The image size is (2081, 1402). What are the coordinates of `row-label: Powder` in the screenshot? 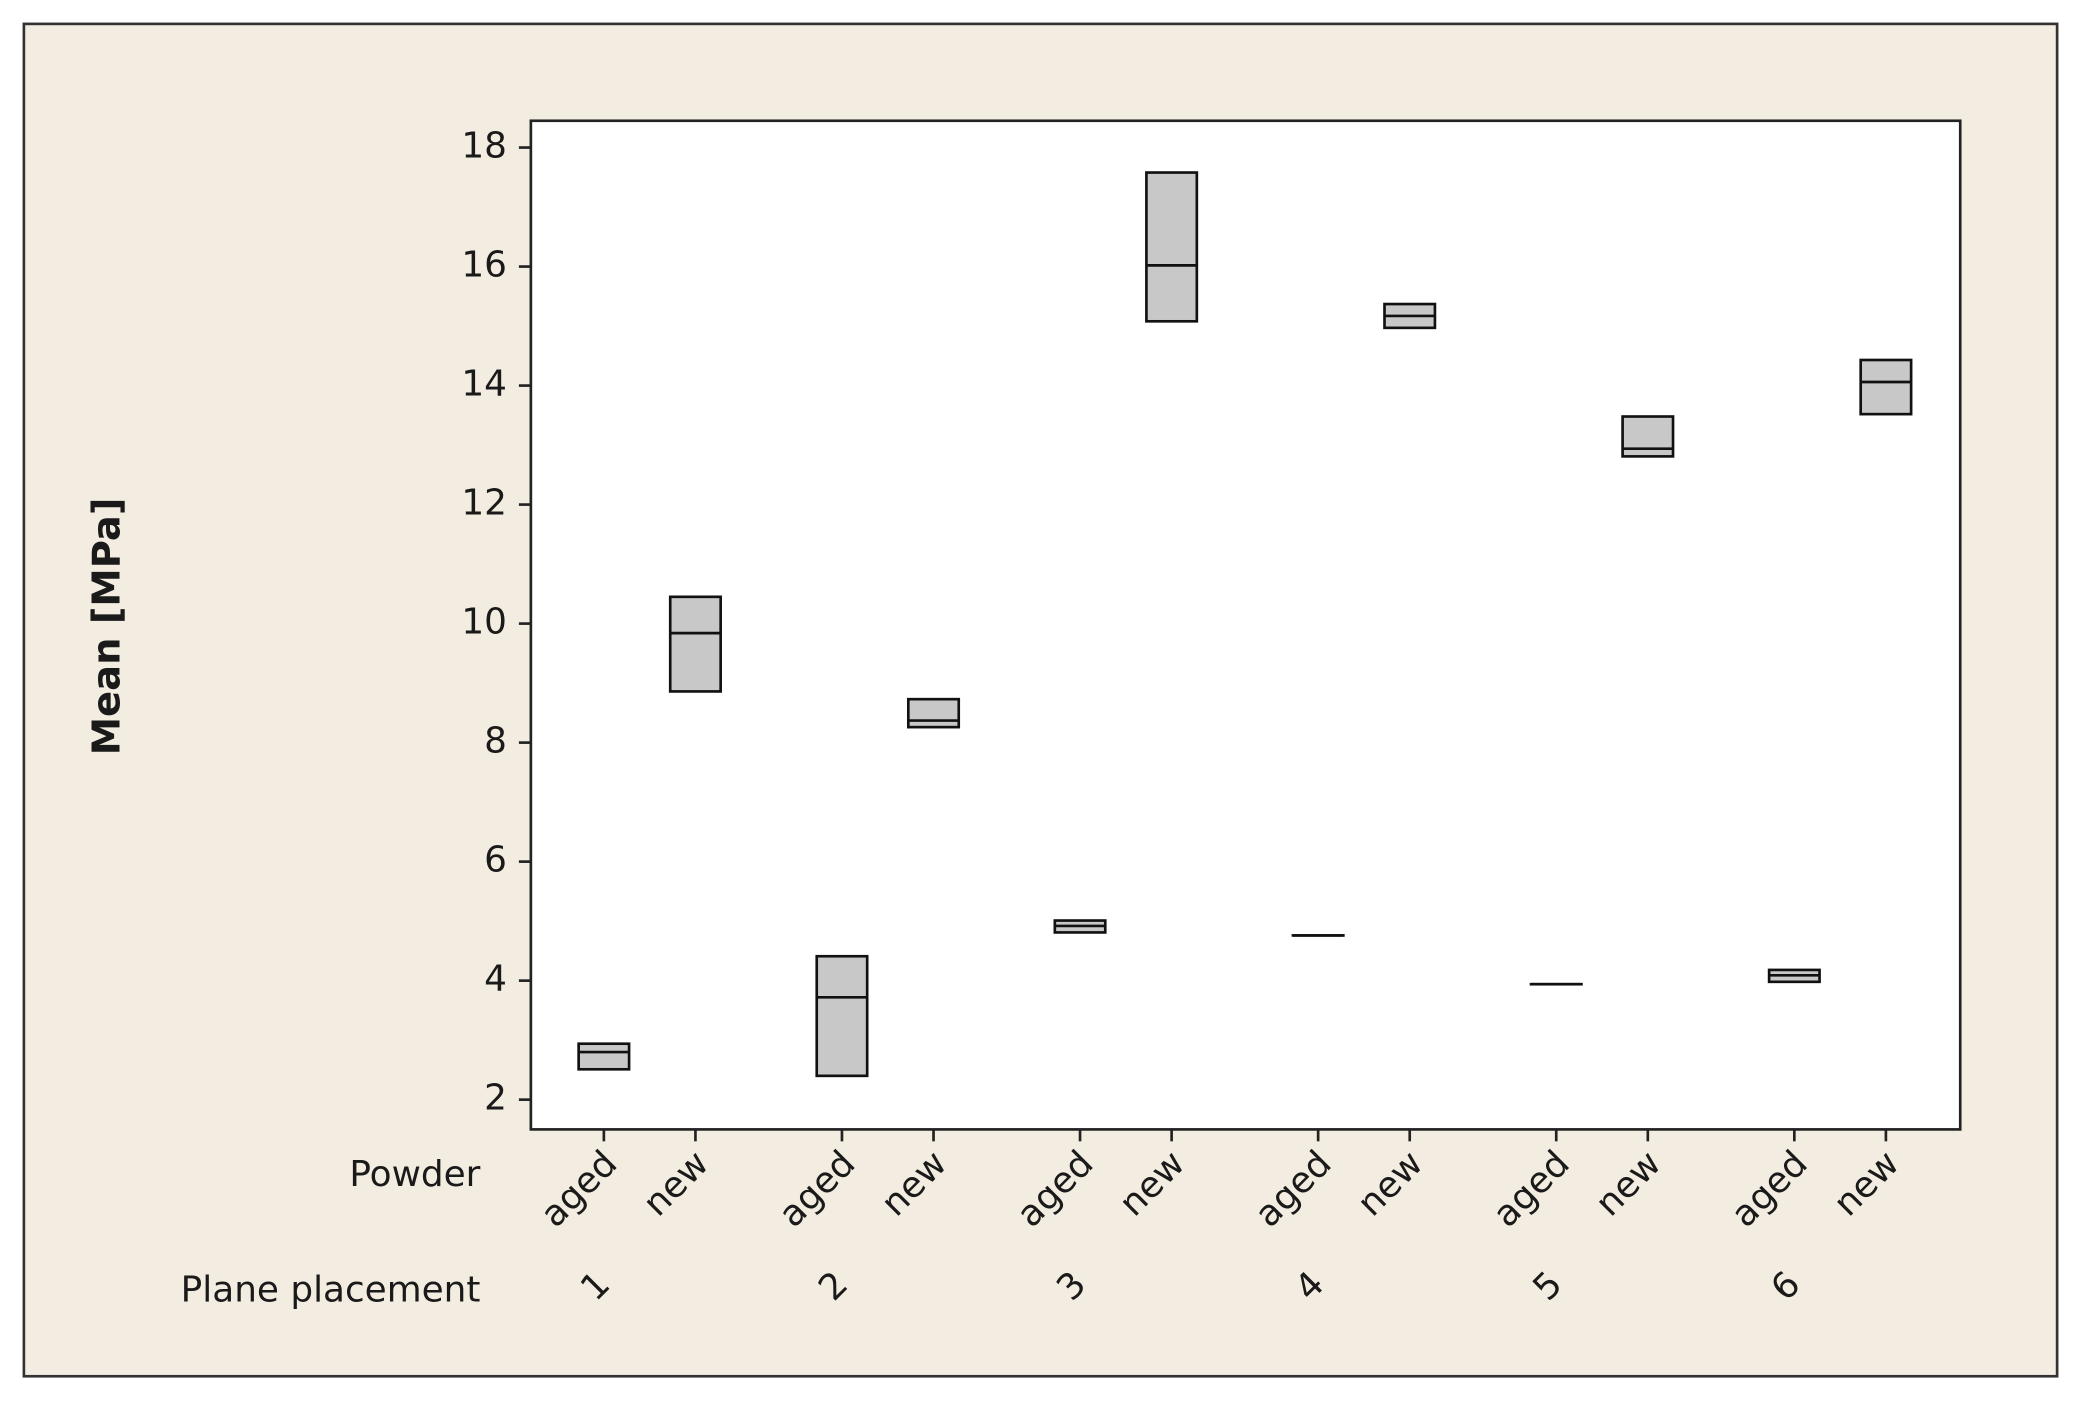 It's located at (414, 1174).